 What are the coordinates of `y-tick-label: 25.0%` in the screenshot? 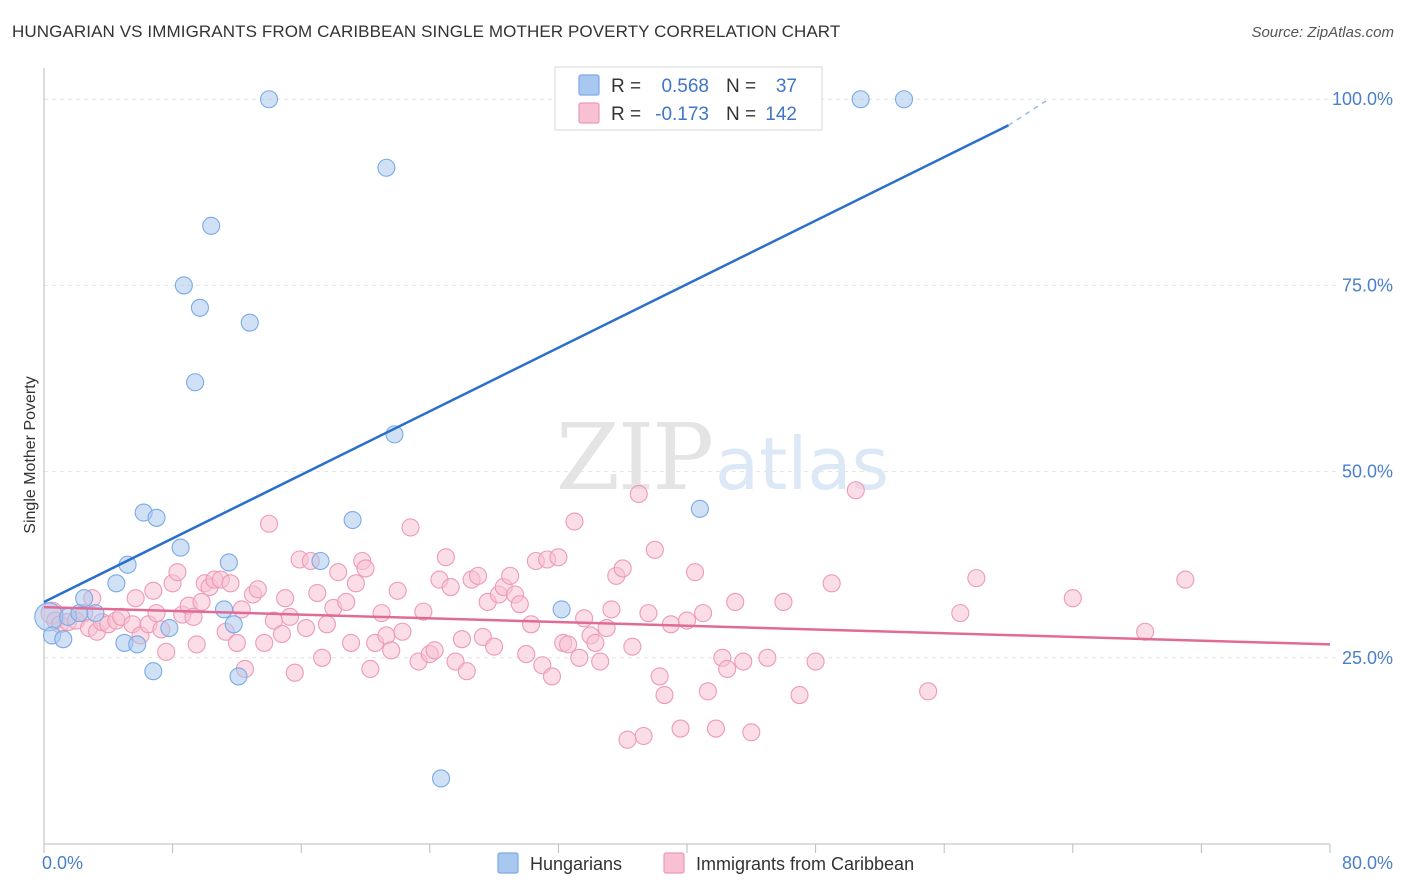 It's located at (1367, 658).